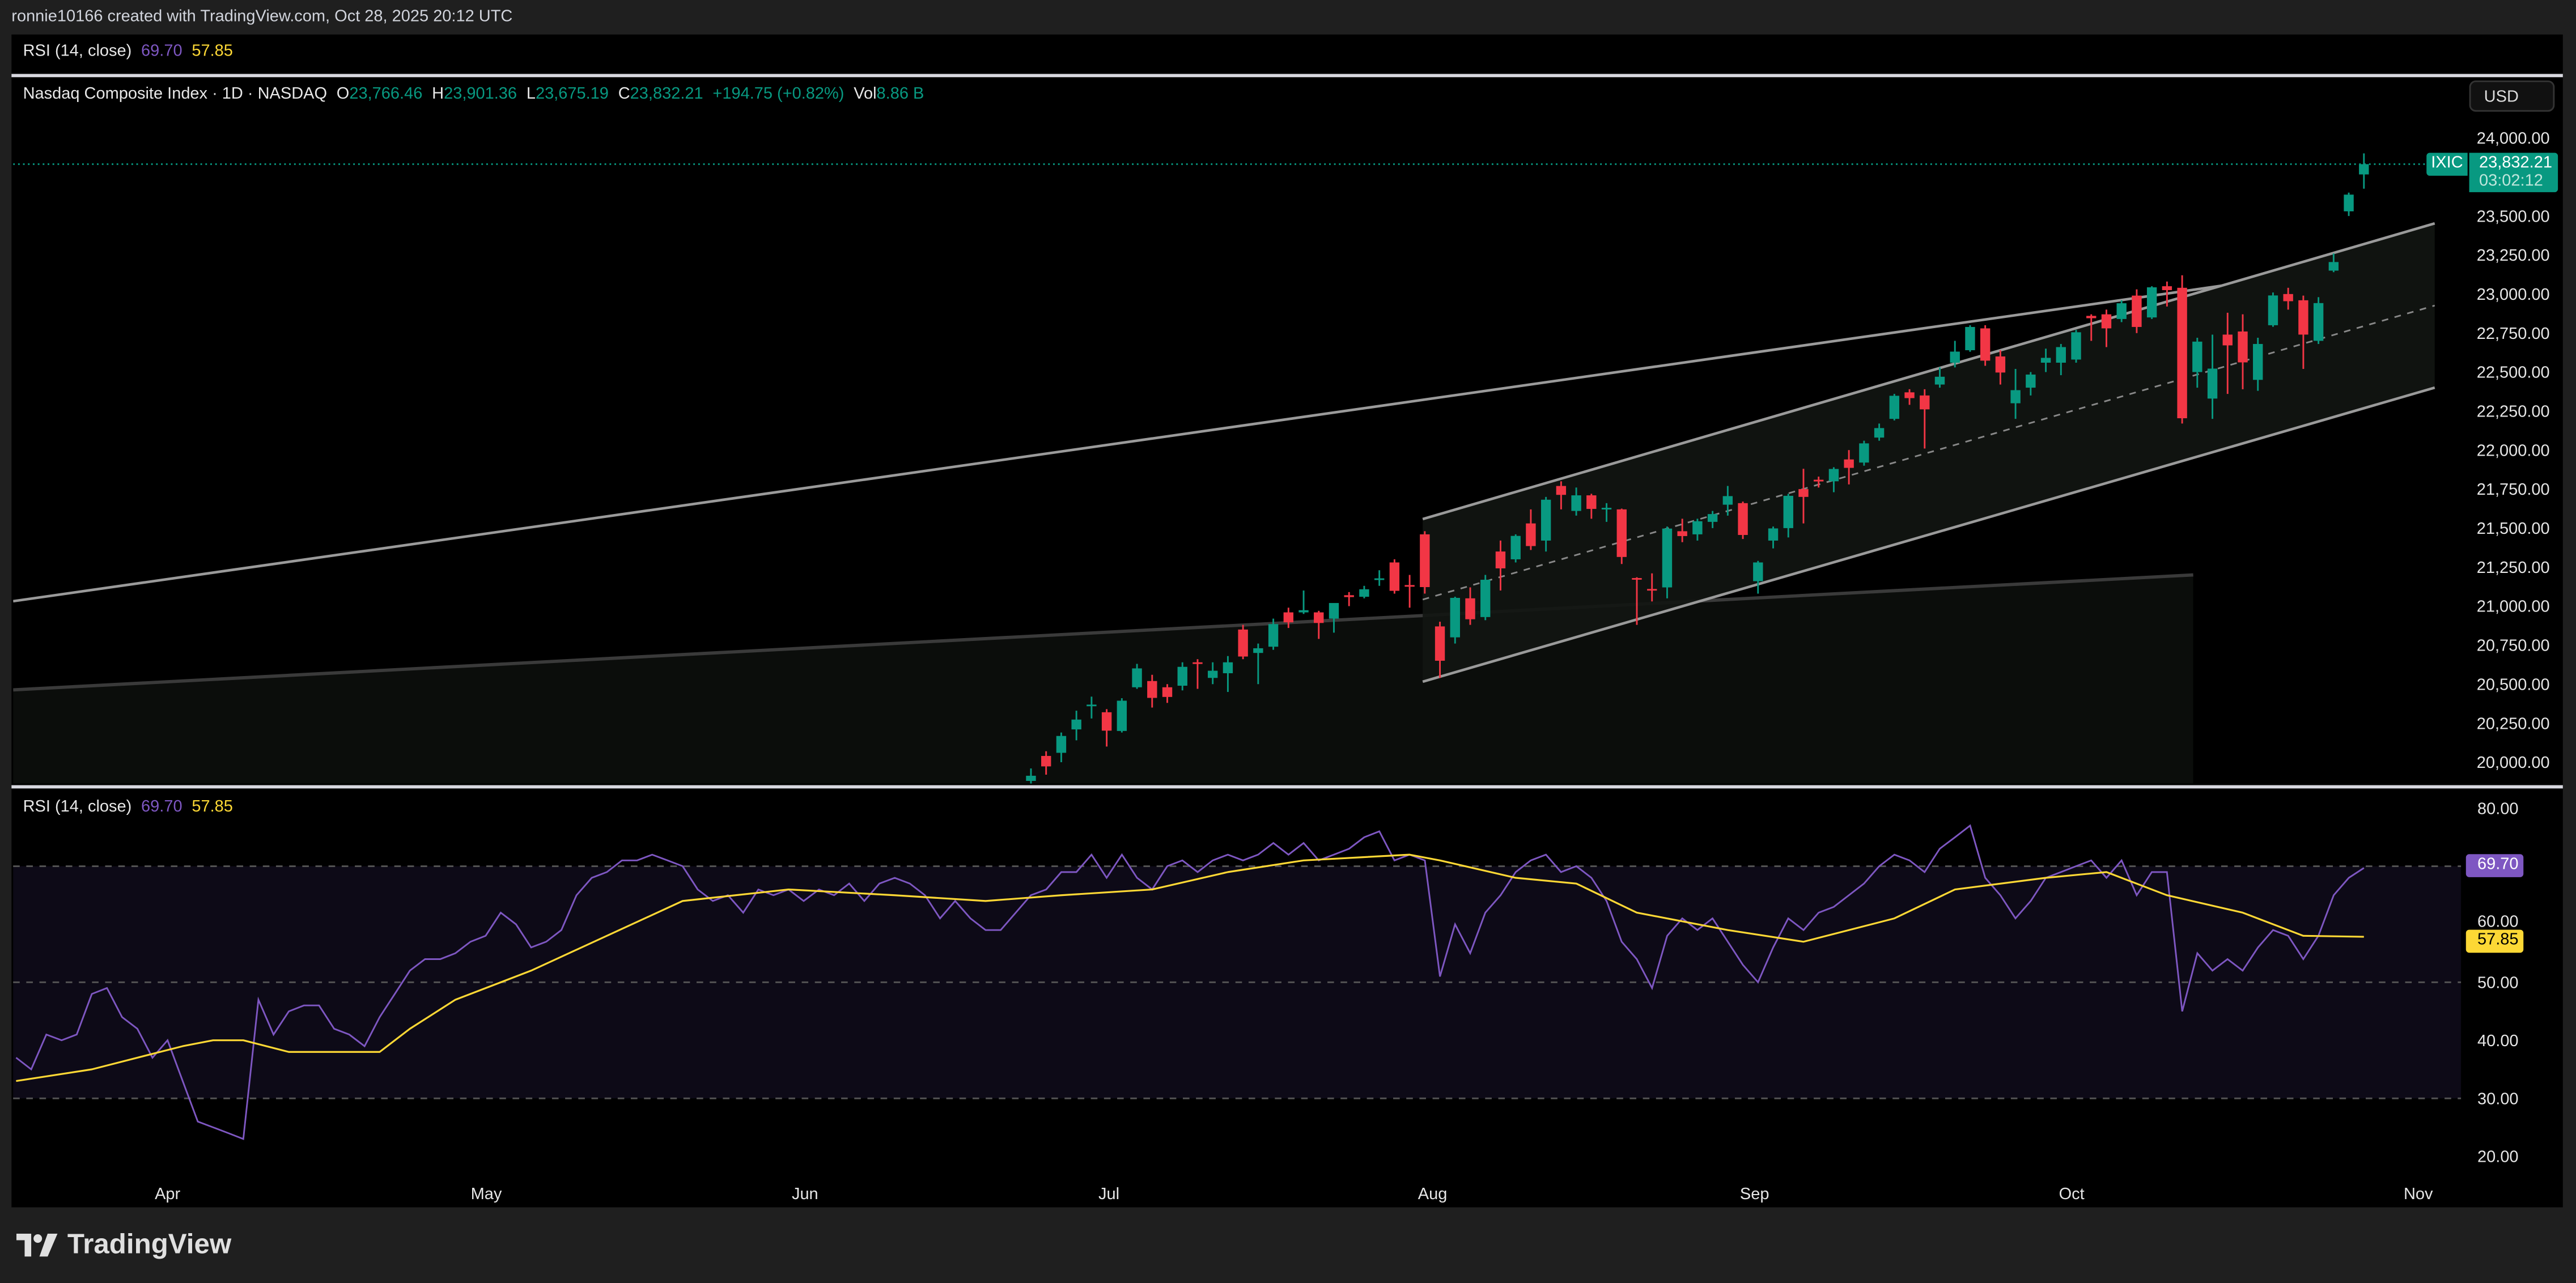 Image resolution: width=2576 pixels, height=1283 pixels. I want to click on tradingview-logo: TradingView, so click(123, 1245).